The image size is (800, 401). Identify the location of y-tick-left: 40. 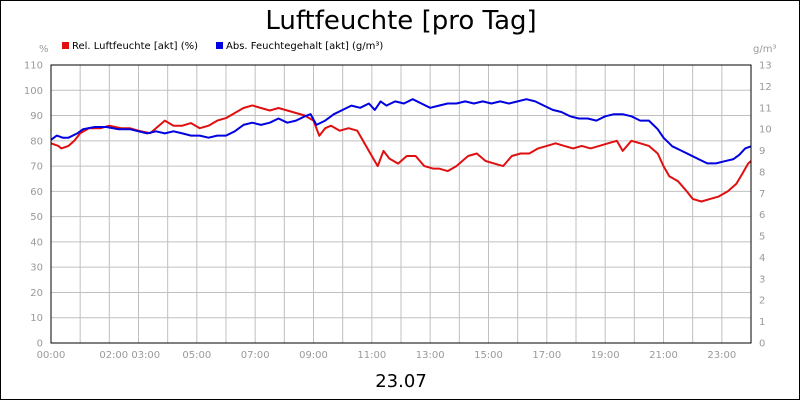
(36, 242).